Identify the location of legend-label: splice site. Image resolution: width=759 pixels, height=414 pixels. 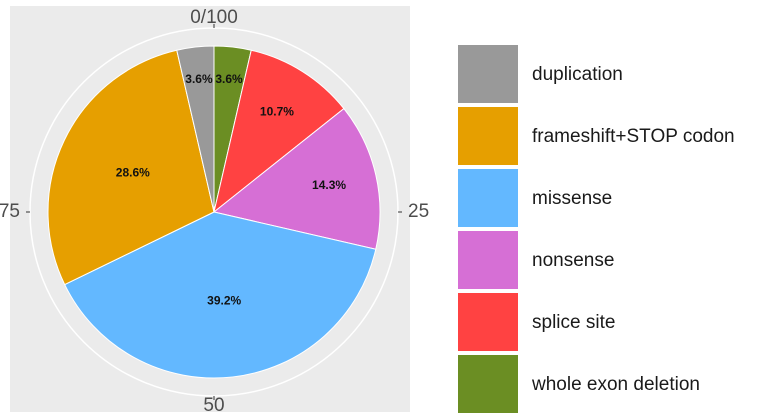
(573, 322).